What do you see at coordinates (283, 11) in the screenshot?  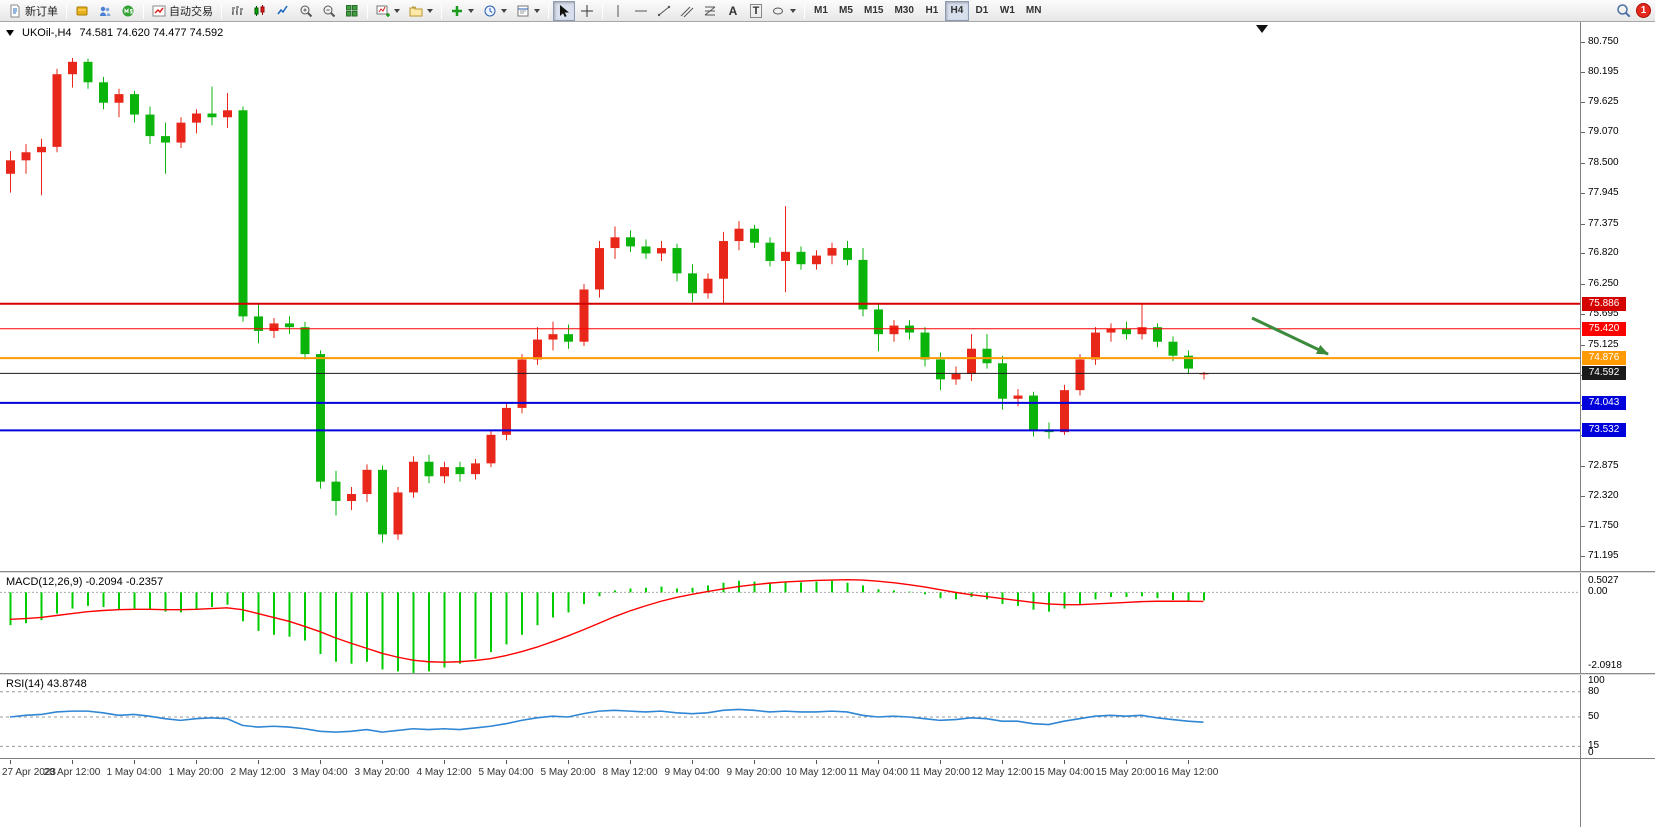 I see `line-chart-button` at bounding box center [283, 11].